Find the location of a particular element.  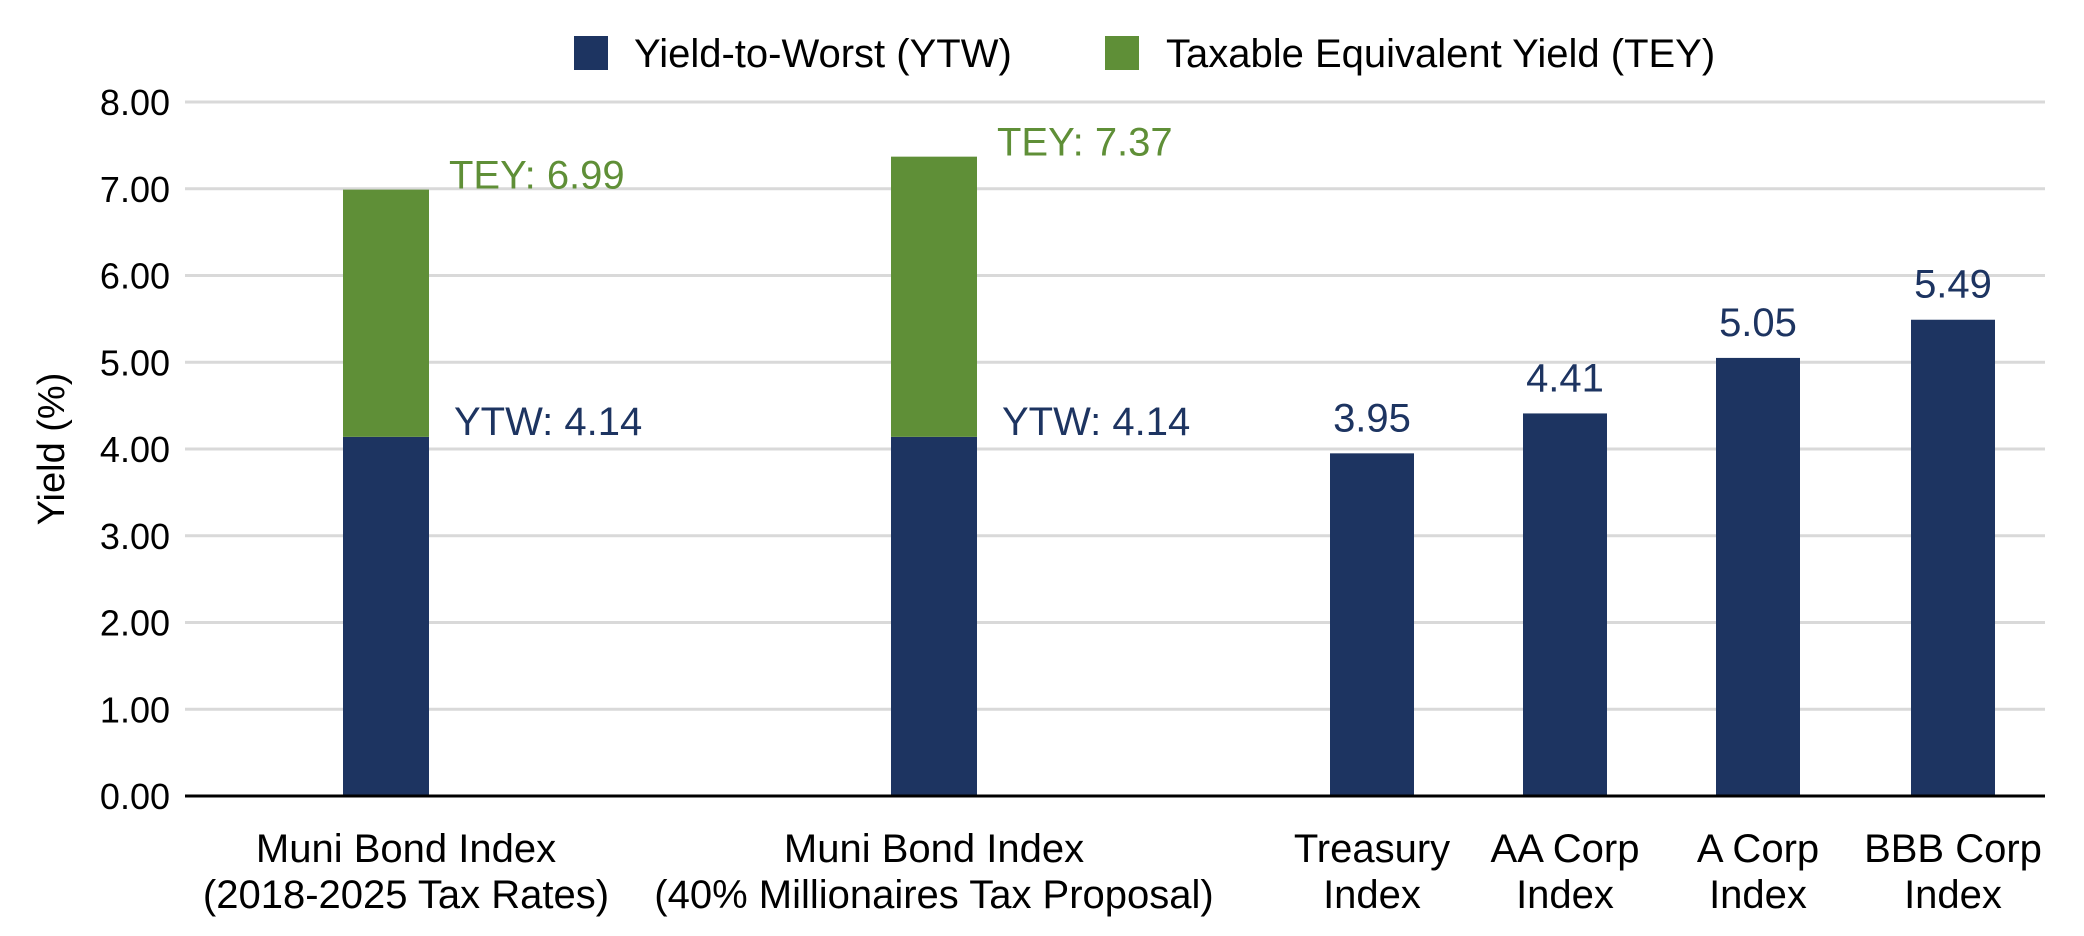

y-tick-label: 1.00 is located at coordinates (135, 709).